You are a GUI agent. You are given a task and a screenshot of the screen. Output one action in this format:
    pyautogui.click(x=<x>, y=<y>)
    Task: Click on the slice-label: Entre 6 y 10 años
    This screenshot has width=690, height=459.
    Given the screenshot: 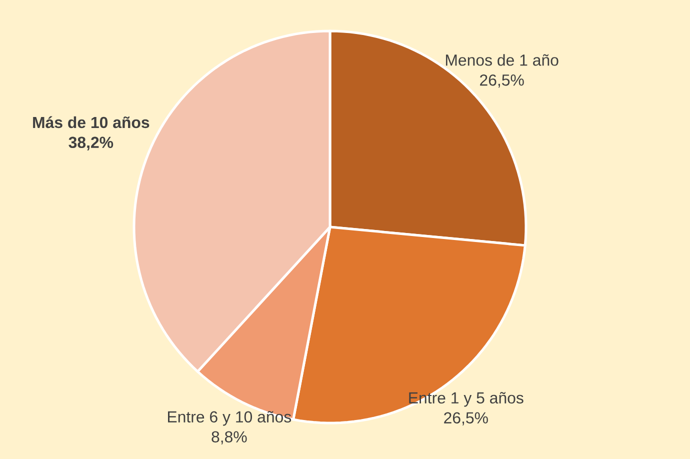 What is the action you would take?
    pyautogui.click(x=230, y=418)
    